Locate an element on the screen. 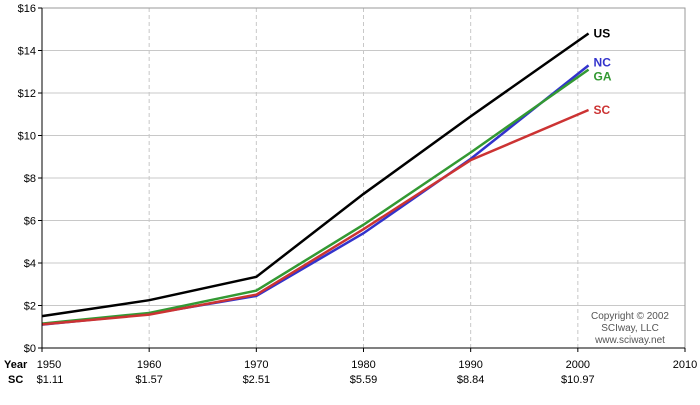 The height and width of the screenshot is (405, 700). table-value: $2.51 is located at coordinates (257, 380).